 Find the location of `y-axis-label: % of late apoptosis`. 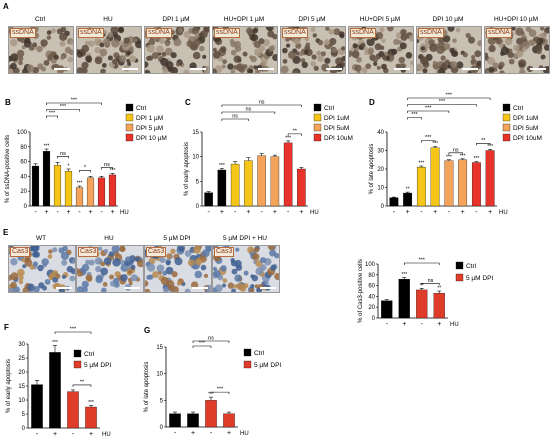

y-axis-label: % of late apoptosis is located at coordinates (372, 169).